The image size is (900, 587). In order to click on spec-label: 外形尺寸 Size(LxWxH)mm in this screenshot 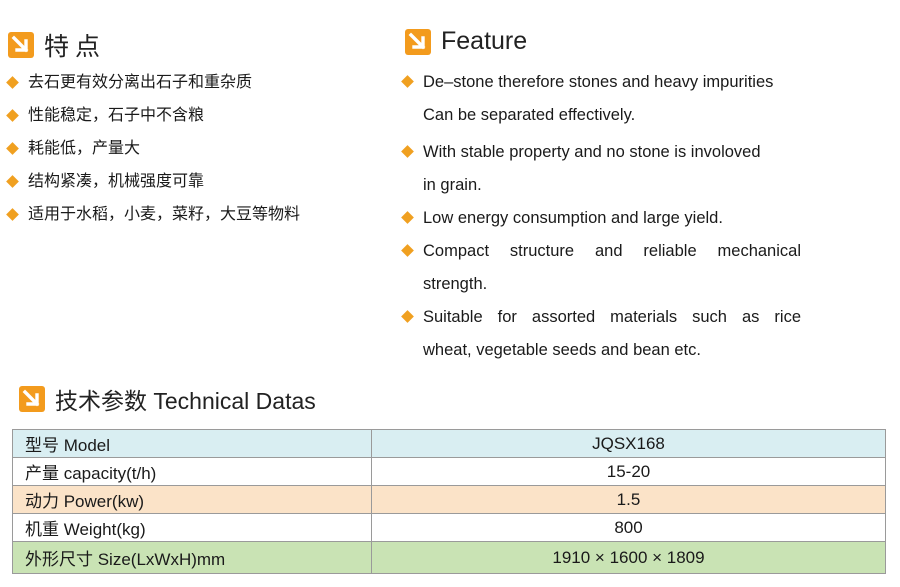, I will do `click(192, 557)`.